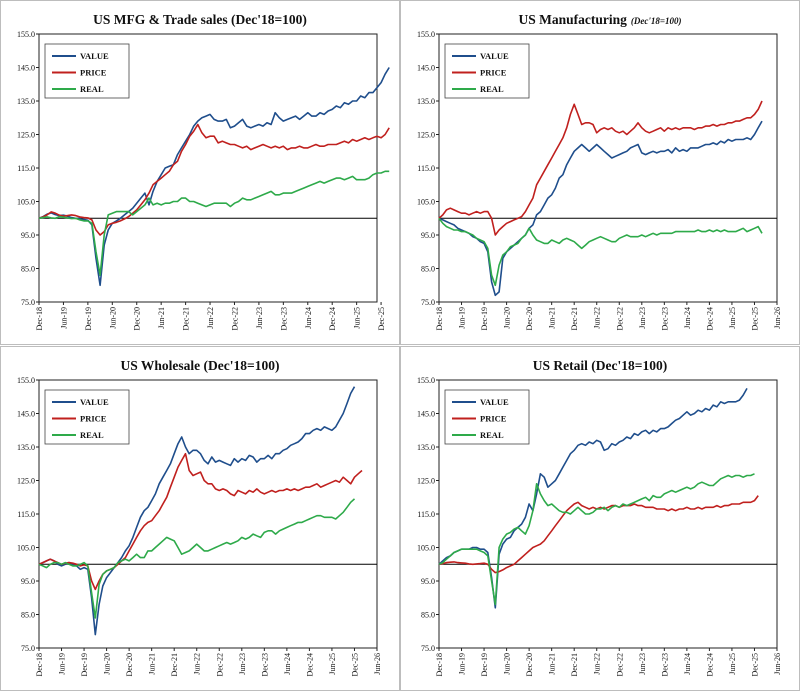 Image resolution: width=800 pixels, height=691 pixels. I want to click on chart-title: US MFG & Trade sales (Dec'18=100), so click(200, 19).